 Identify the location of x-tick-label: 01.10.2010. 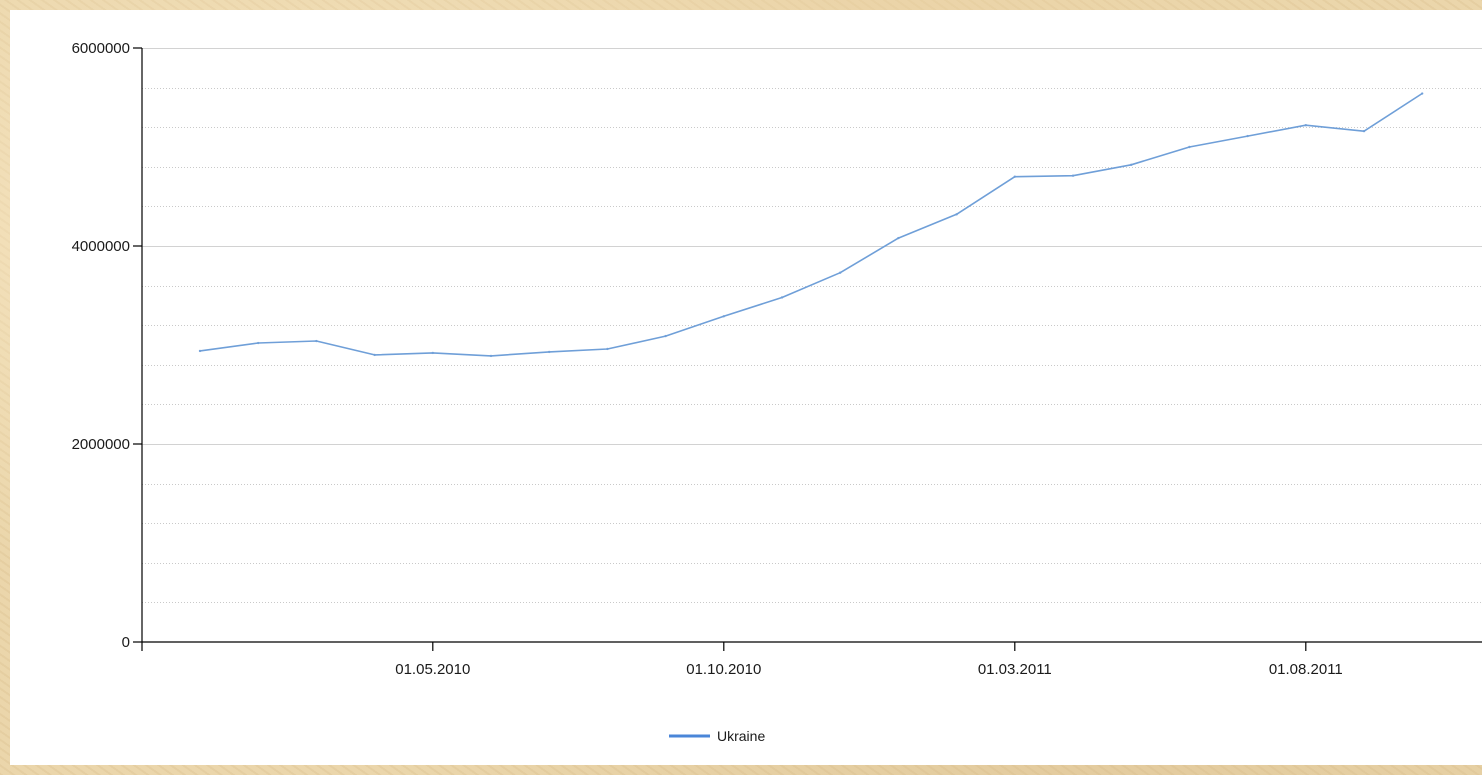
(723, 669).